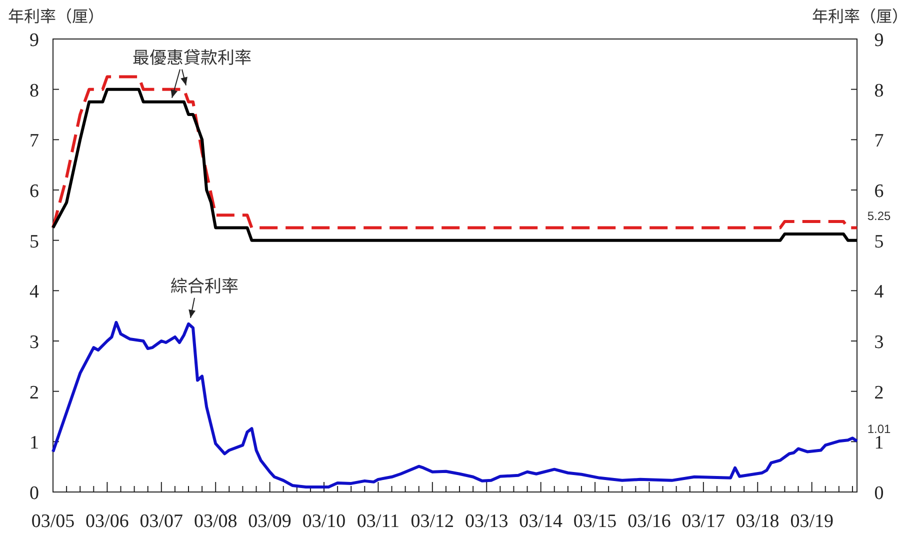 The height and width of the screenshot is (553, 916). I want to click on annotation: 5.25, so click(879, 215).